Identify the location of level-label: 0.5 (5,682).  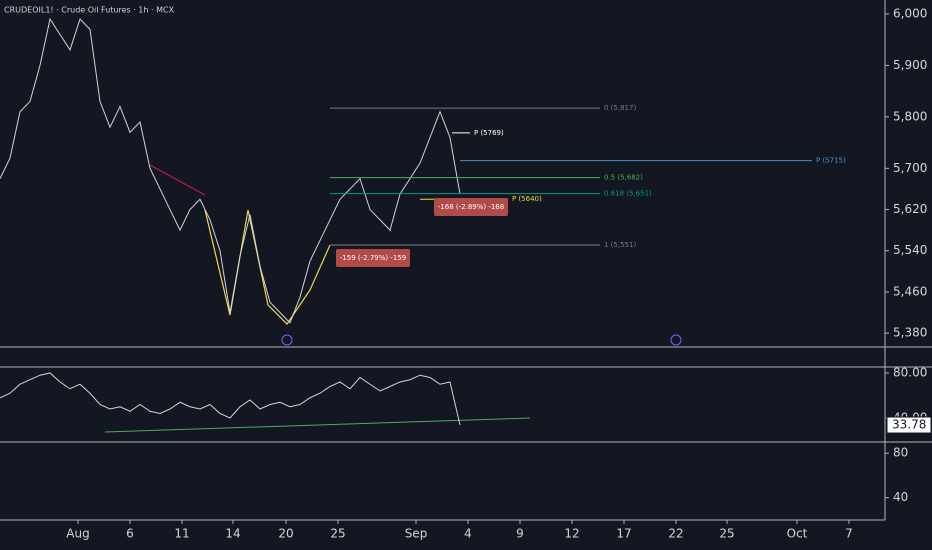
(623, 178).